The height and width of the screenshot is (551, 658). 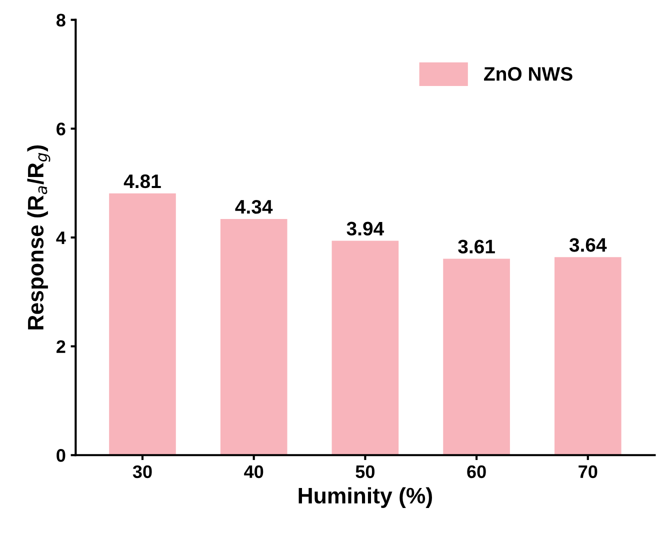 What do you see at coordinates (588, 471) in the screenshot?
I see `x-tick-label: 70` at bounding box center [588, 471].